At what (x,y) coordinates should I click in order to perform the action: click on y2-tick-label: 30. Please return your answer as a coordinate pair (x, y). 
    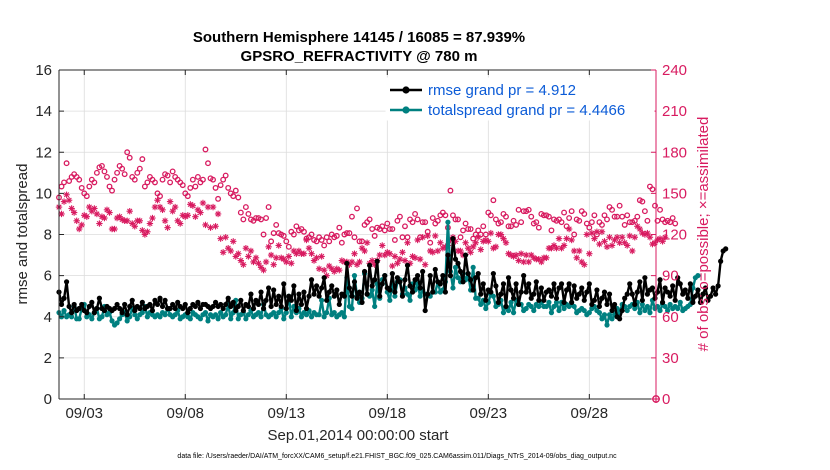
    Looking at the image, I should click on (670, 358).